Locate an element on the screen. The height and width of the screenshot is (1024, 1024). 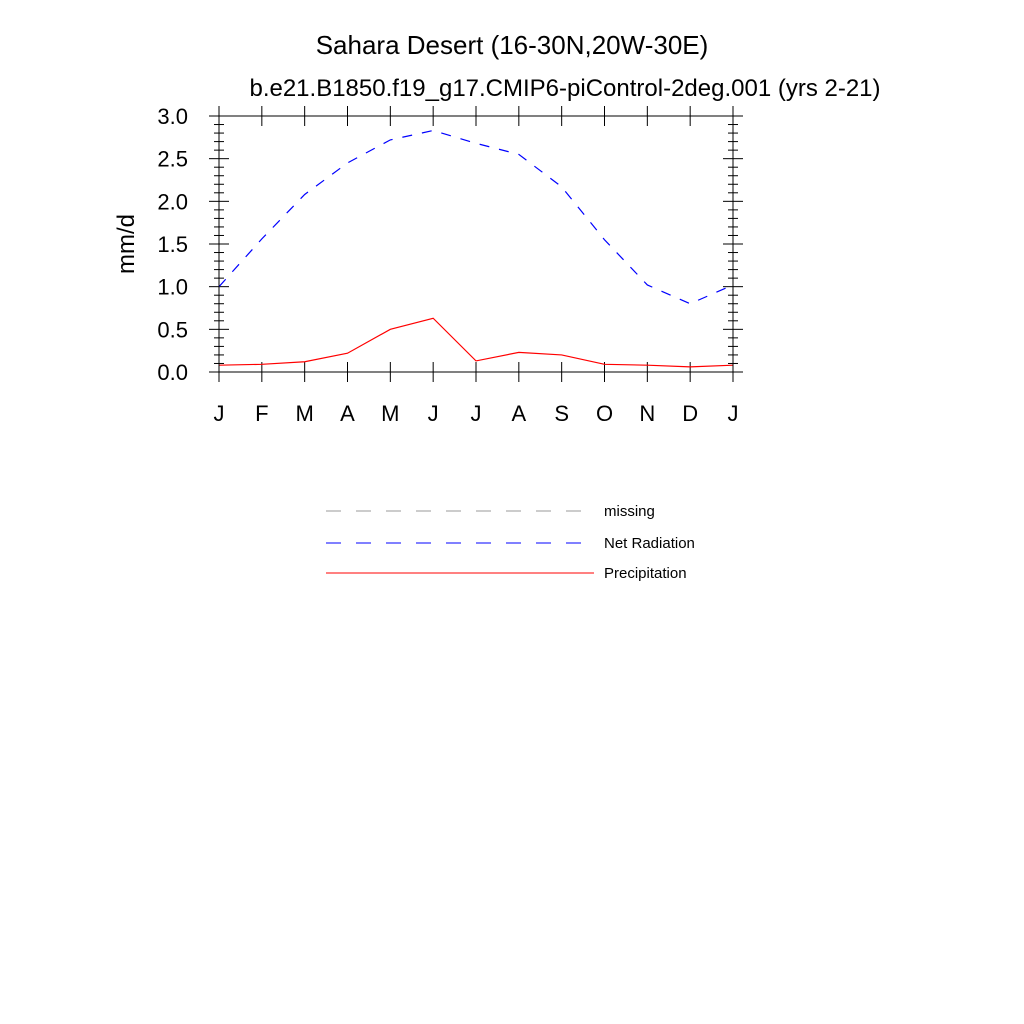
x-tick-label: N is located at coordinates (647, 413).